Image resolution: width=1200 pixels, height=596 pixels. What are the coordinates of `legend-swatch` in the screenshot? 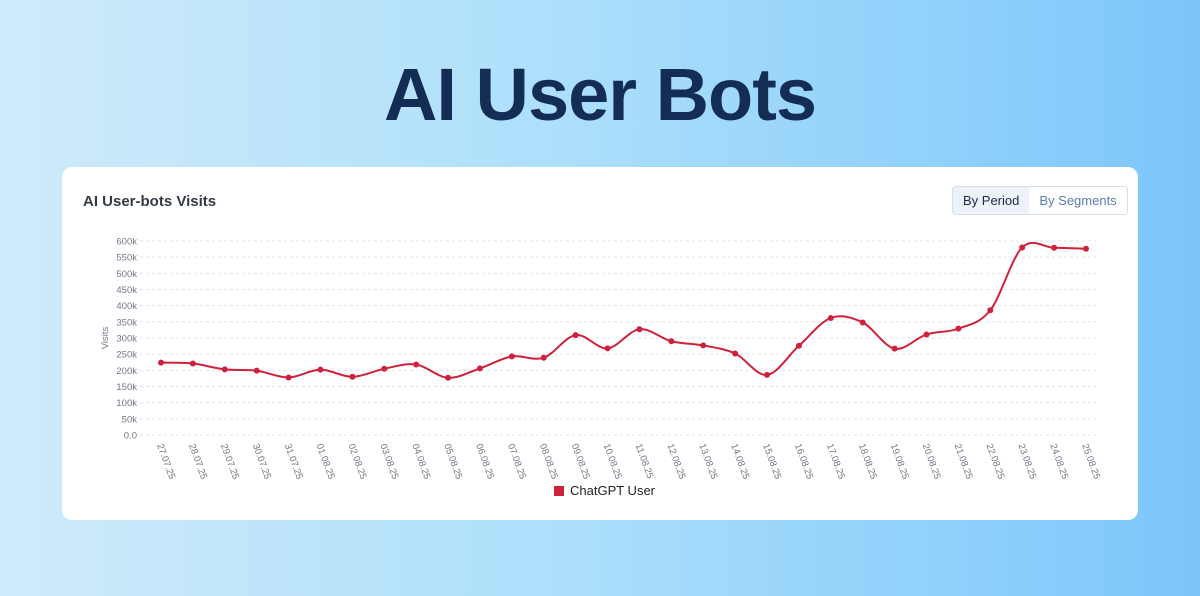 It's located at (559, 490).